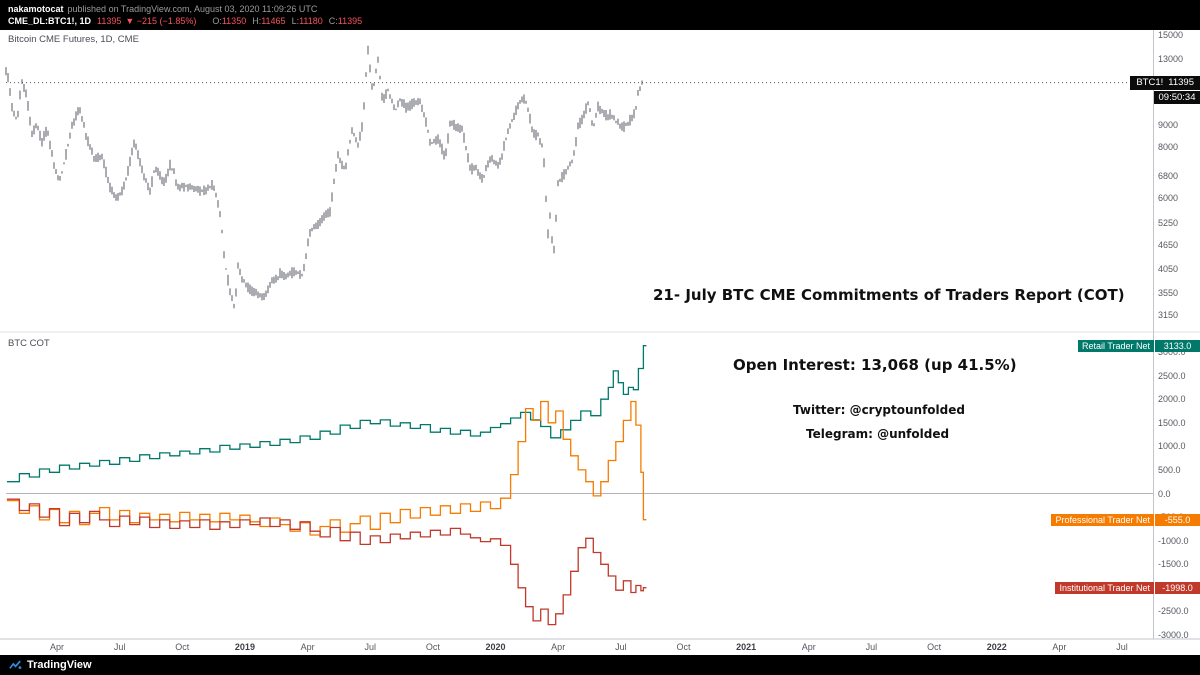 This screenshot has height=675, width=1200. I want to click on retail-net-badge: Retail Trader Net 3133.0, so click(1138, 345).